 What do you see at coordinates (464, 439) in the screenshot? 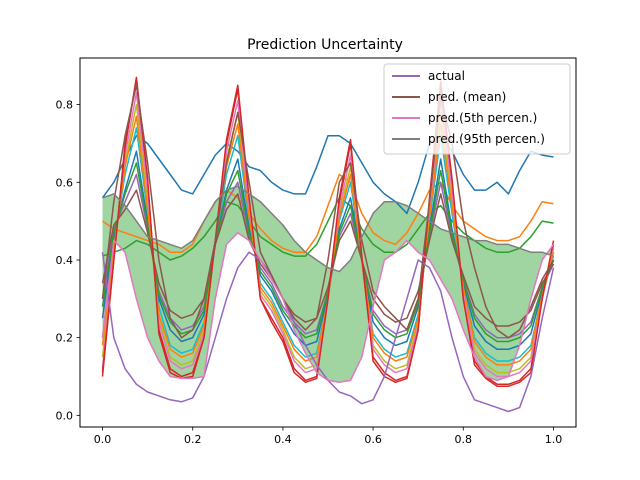
I see `x-tick-label: 0.8` at bounding box center [464, 439].